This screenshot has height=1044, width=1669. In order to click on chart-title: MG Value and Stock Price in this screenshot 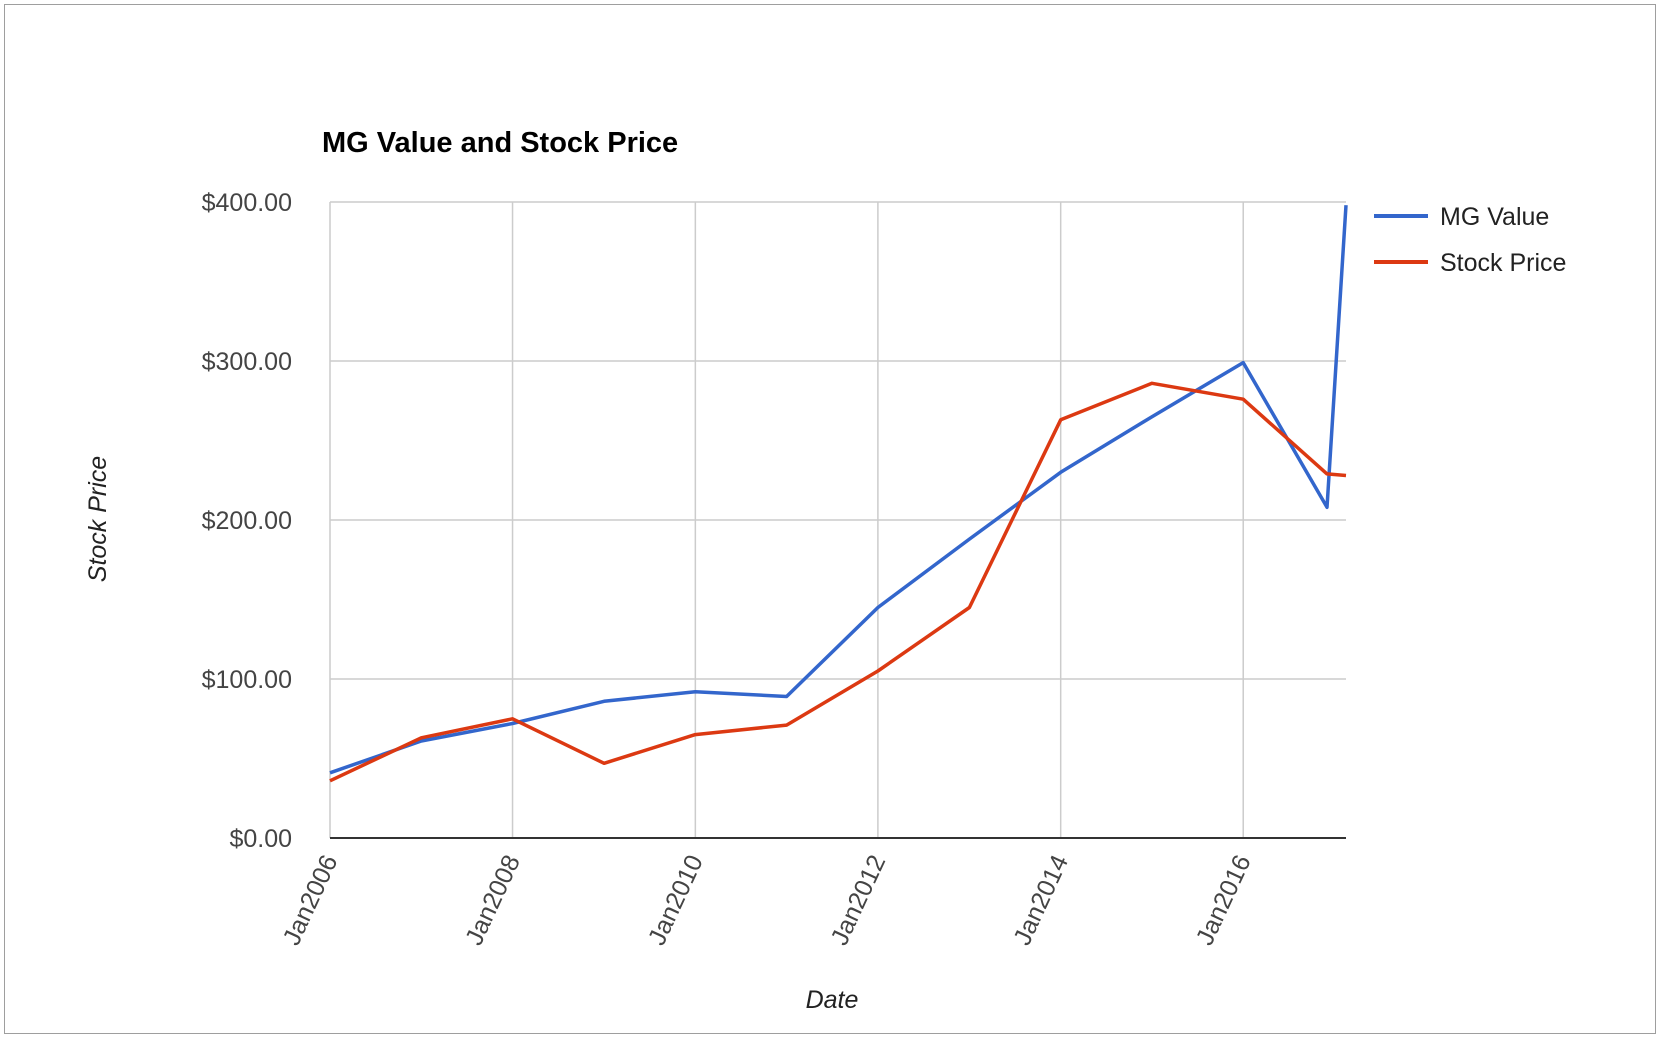, I will do `click(500, 143)`.